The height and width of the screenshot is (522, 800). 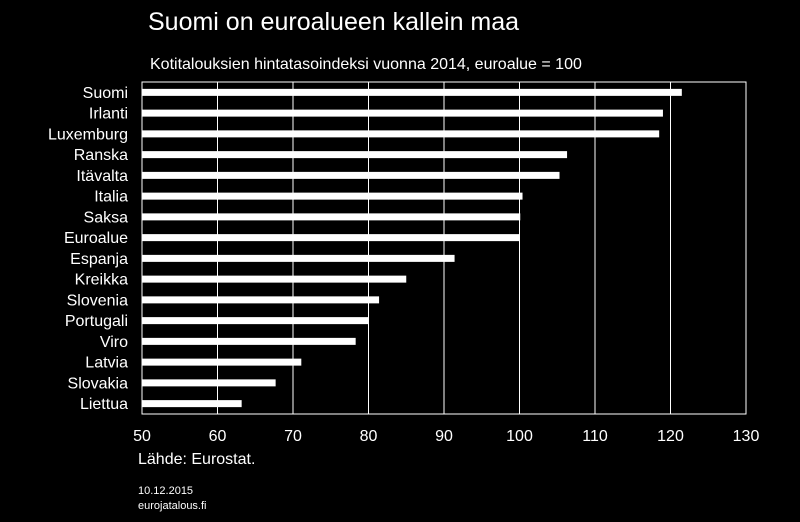 What do you see at coordinates (166, 491) in the screenshot?
I see `publication-date: 10.12.2015` at bounding box center [166, 491].